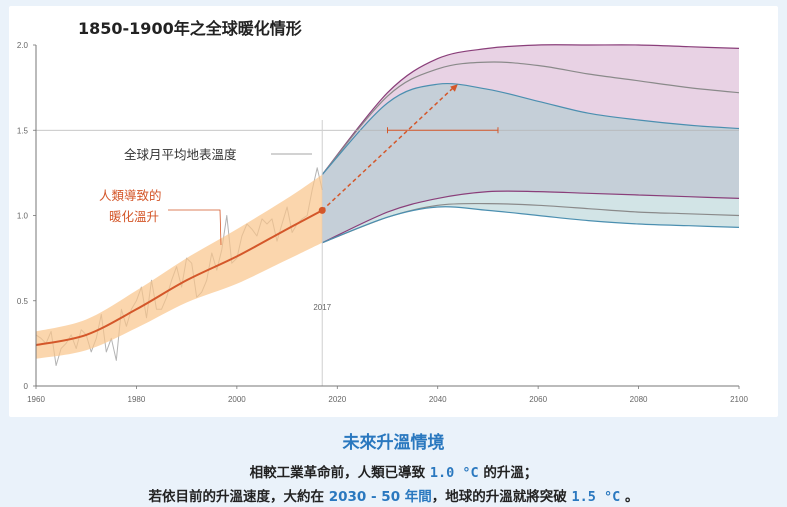 Image resolution: width=787 pixels, height=507 pixels. I want to click on x-tick-label-2100: 2100, so click(739, 399).